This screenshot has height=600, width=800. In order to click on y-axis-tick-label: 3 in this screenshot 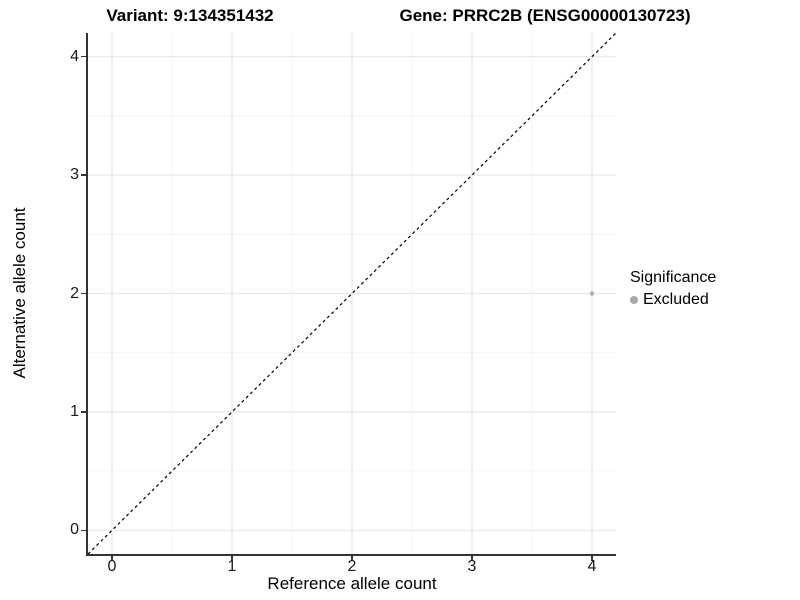, I will do `click(74, 175)`.